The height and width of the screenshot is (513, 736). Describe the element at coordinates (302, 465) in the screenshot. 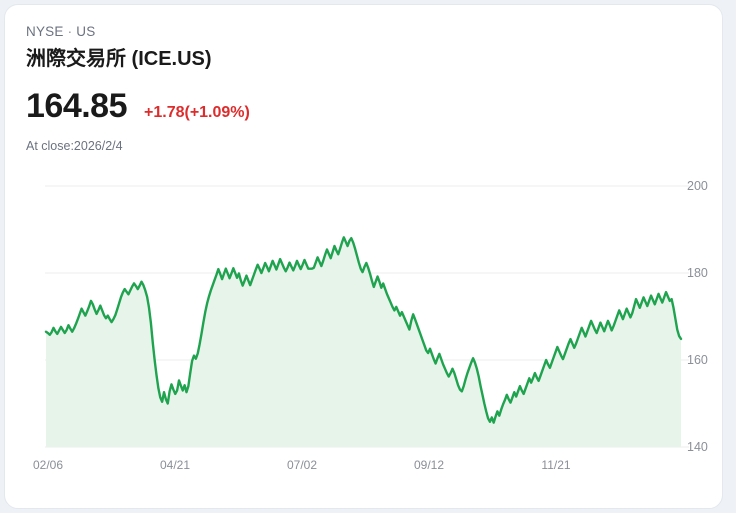

I see `x-axis-tick-label: 07/02` at that location.